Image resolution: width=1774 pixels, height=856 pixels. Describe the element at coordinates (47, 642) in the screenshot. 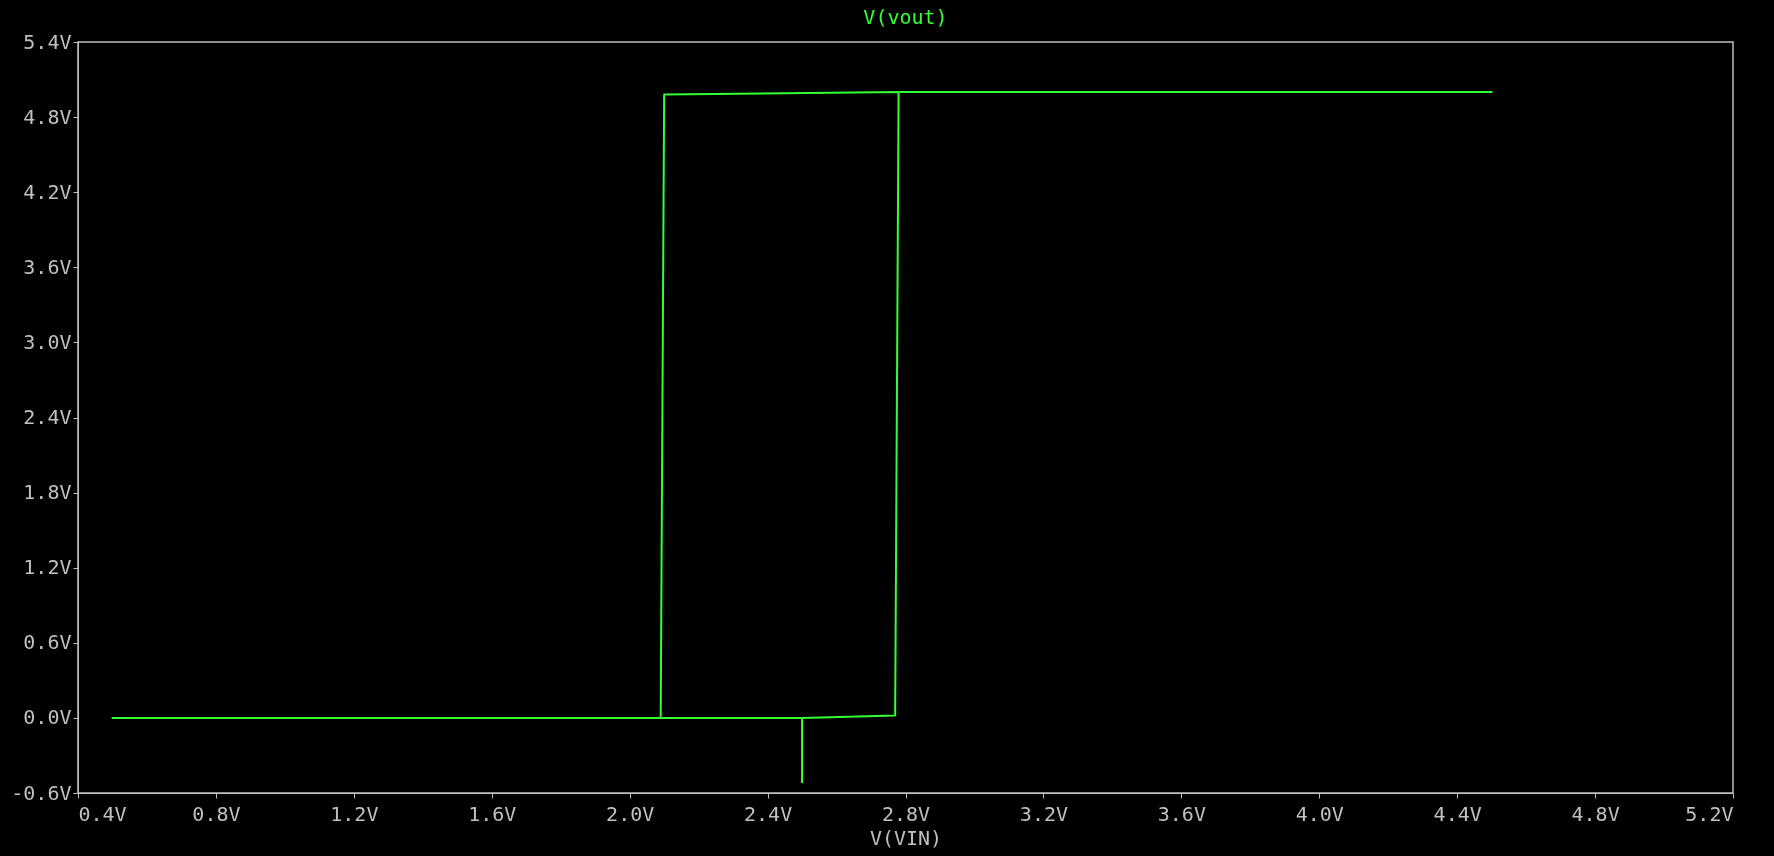

I see `y-tick-label: 0.6V` at that location.